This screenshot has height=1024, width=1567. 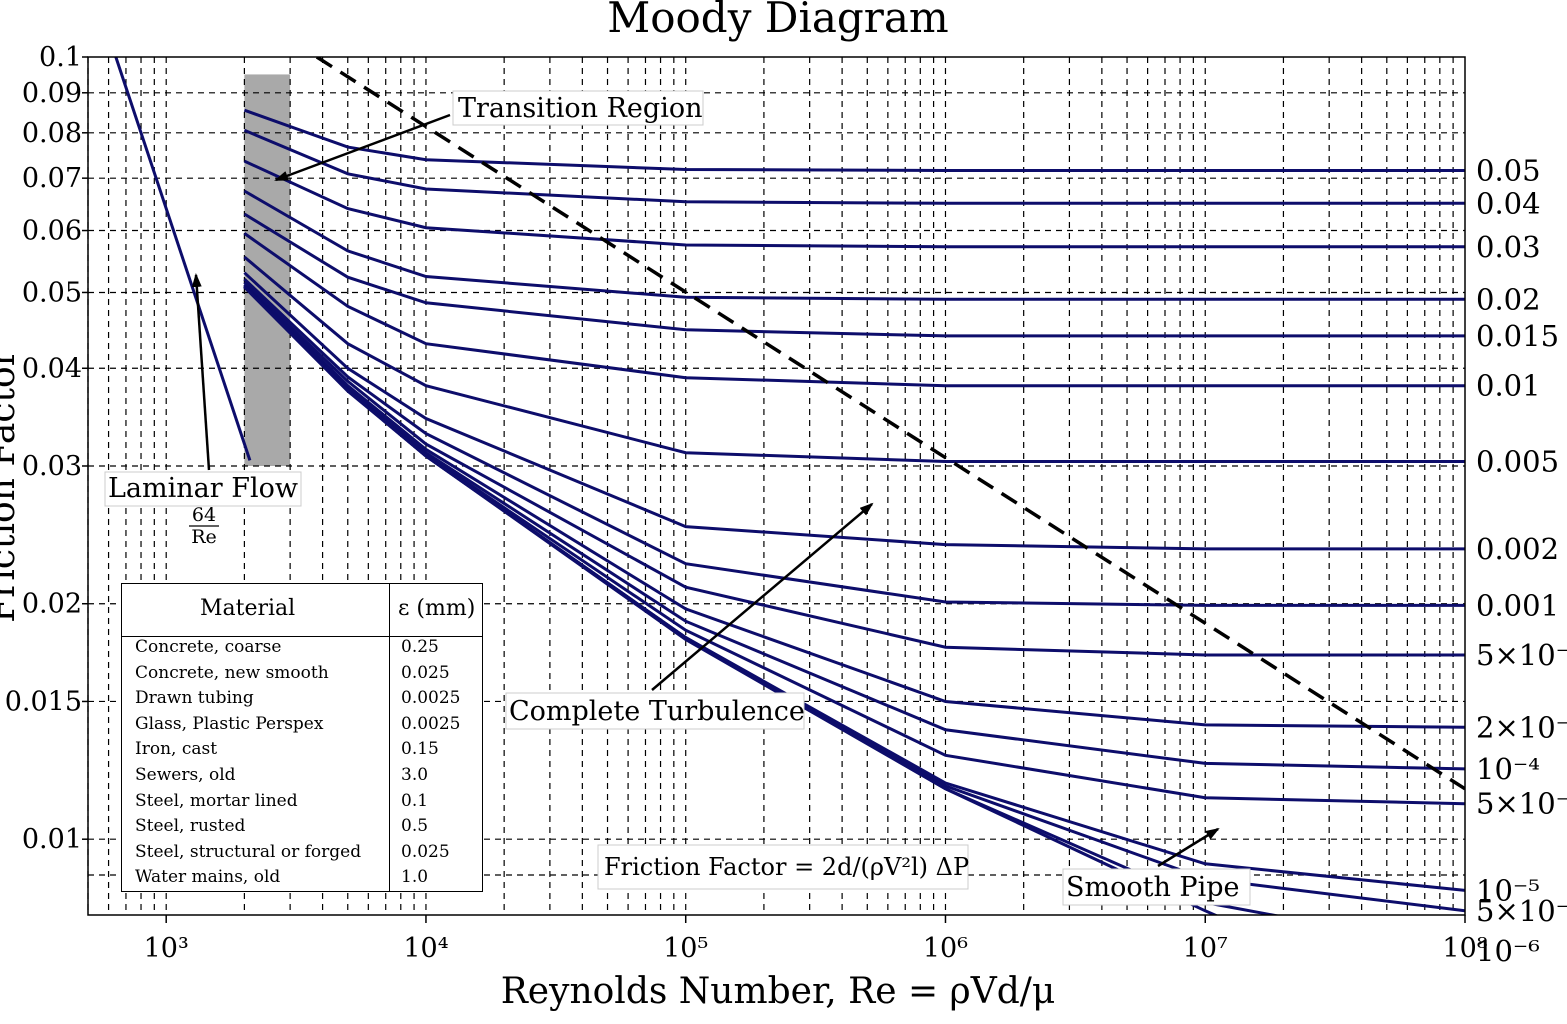 What do you see at coordinates (52, 466) in the screenshot?
I see `y-tick-label: 0.03` at bounding box center [52, 466].